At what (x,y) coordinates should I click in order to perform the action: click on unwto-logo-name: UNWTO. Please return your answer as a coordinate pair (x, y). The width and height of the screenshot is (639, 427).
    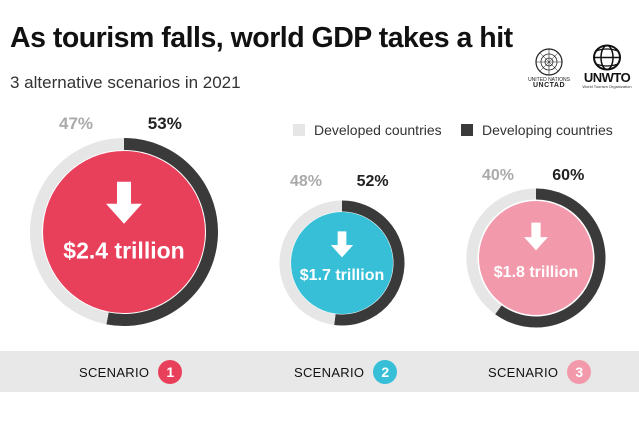
    Looking at the image, I should click on (607, 77).